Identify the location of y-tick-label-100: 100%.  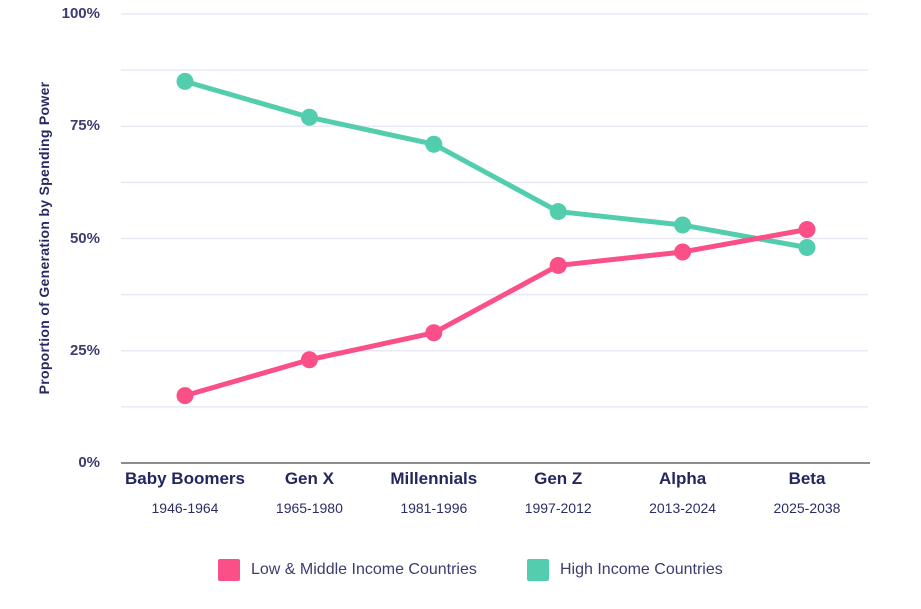
(80, 13).